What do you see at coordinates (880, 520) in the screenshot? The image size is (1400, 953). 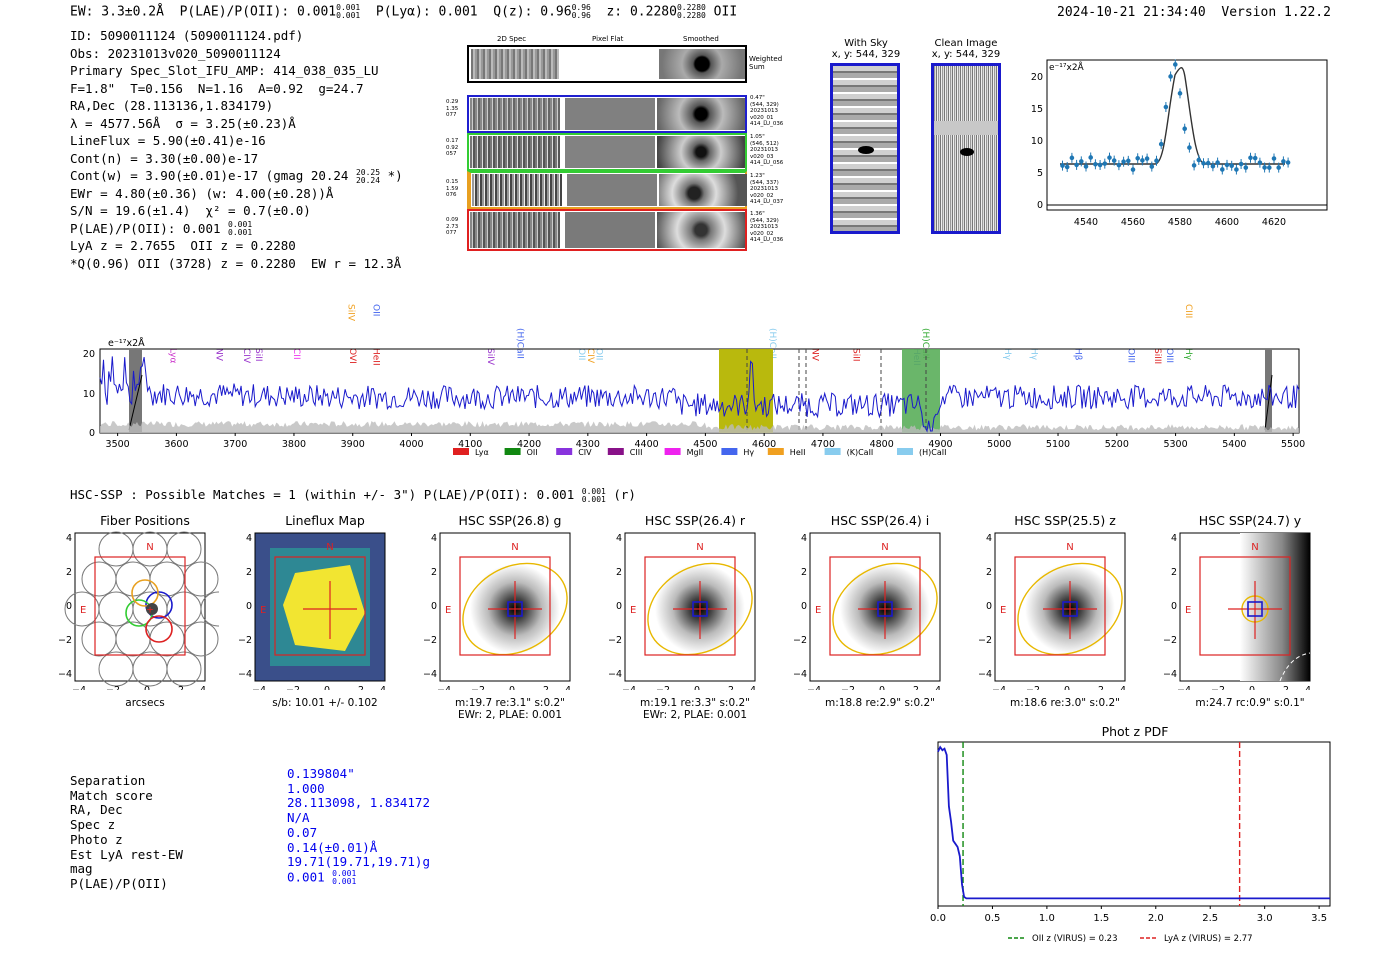 I see `cutout-title: HSC SSP(26.4) i` at bounding box center [880, 520].